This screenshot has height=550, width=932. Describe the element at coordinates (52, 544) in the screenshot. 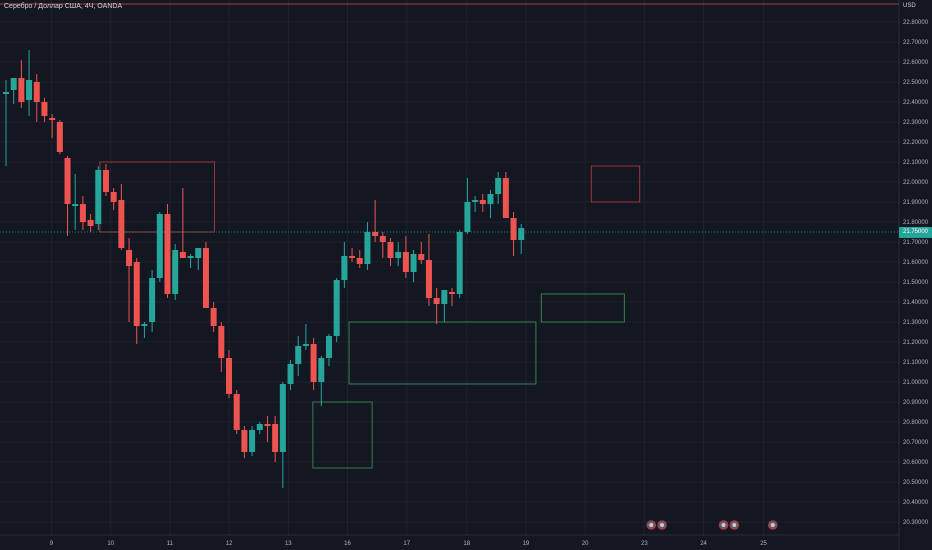

I see `x-tick-label: 9` at that location.